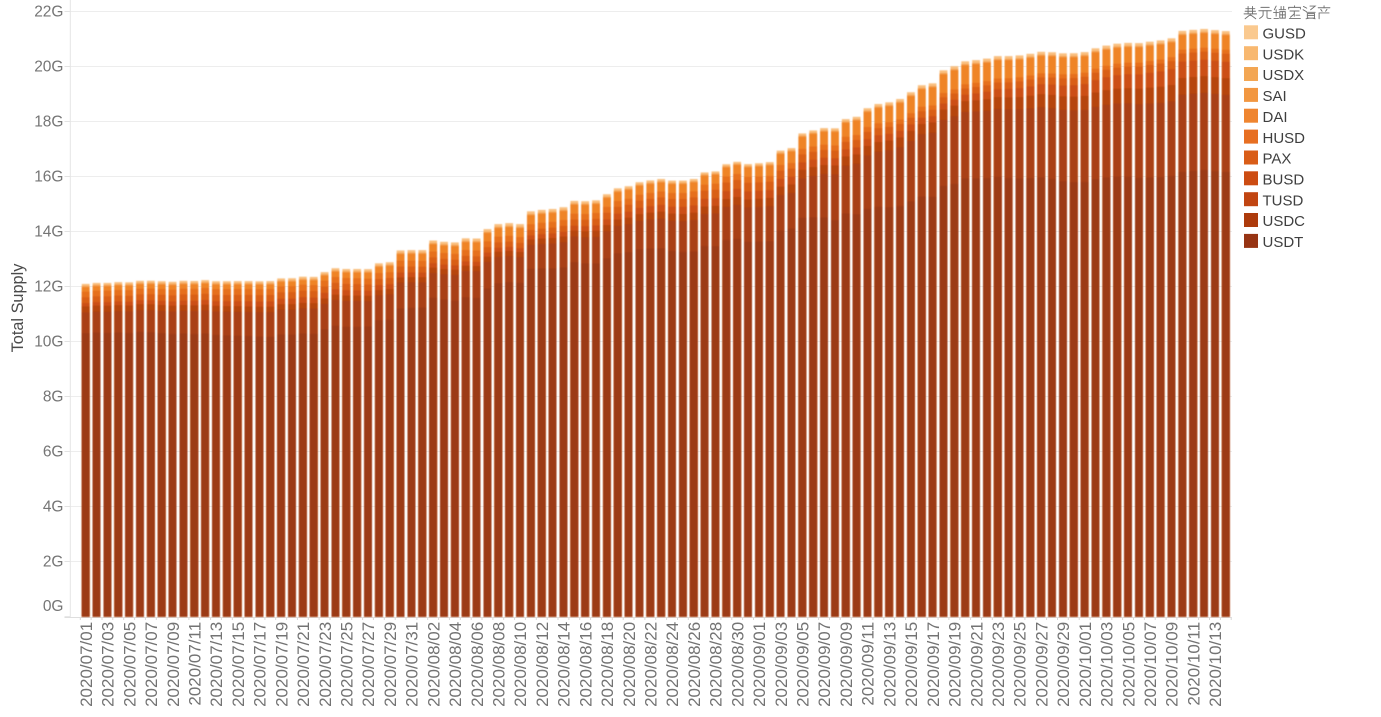 The width and height of the screenshot is (1381, 717). What do you see at coordinates (1063, 664) in the screenshot?
I see `svg-text: 2020/09/29` at bounding box center [1063, 664].